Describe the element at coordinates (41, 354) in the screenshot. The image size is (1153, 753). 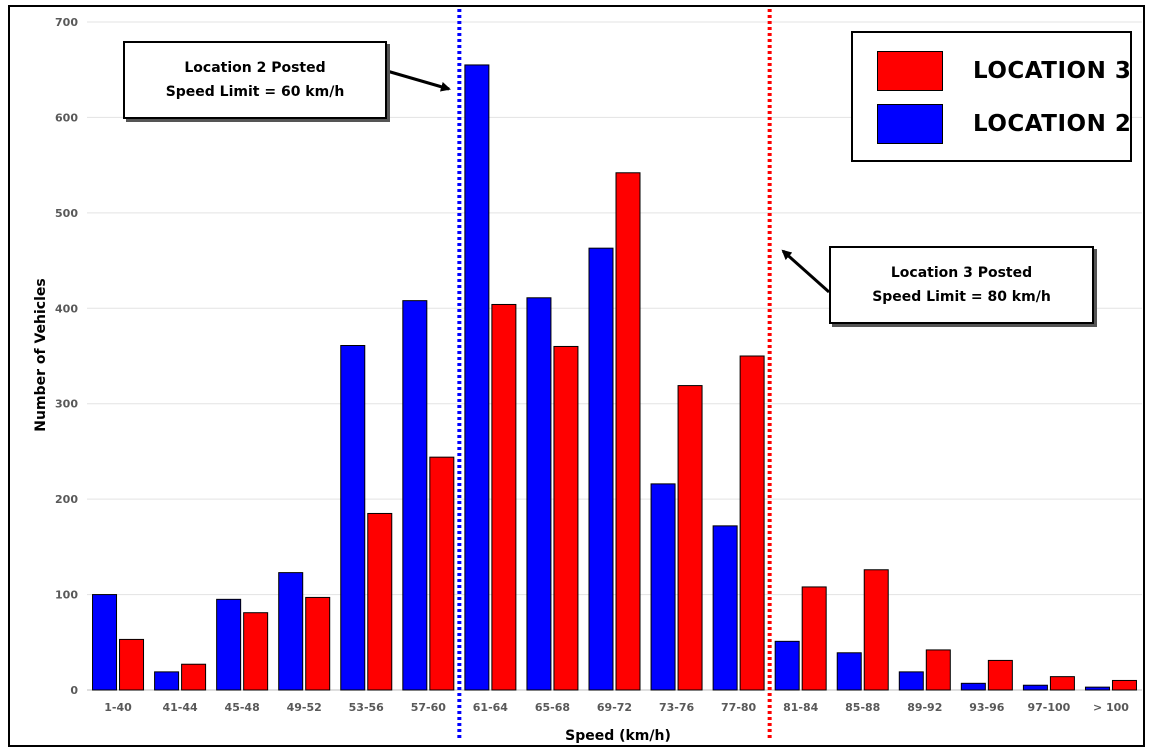
I see `y-axis-title: Number of Vehicles` at that location.